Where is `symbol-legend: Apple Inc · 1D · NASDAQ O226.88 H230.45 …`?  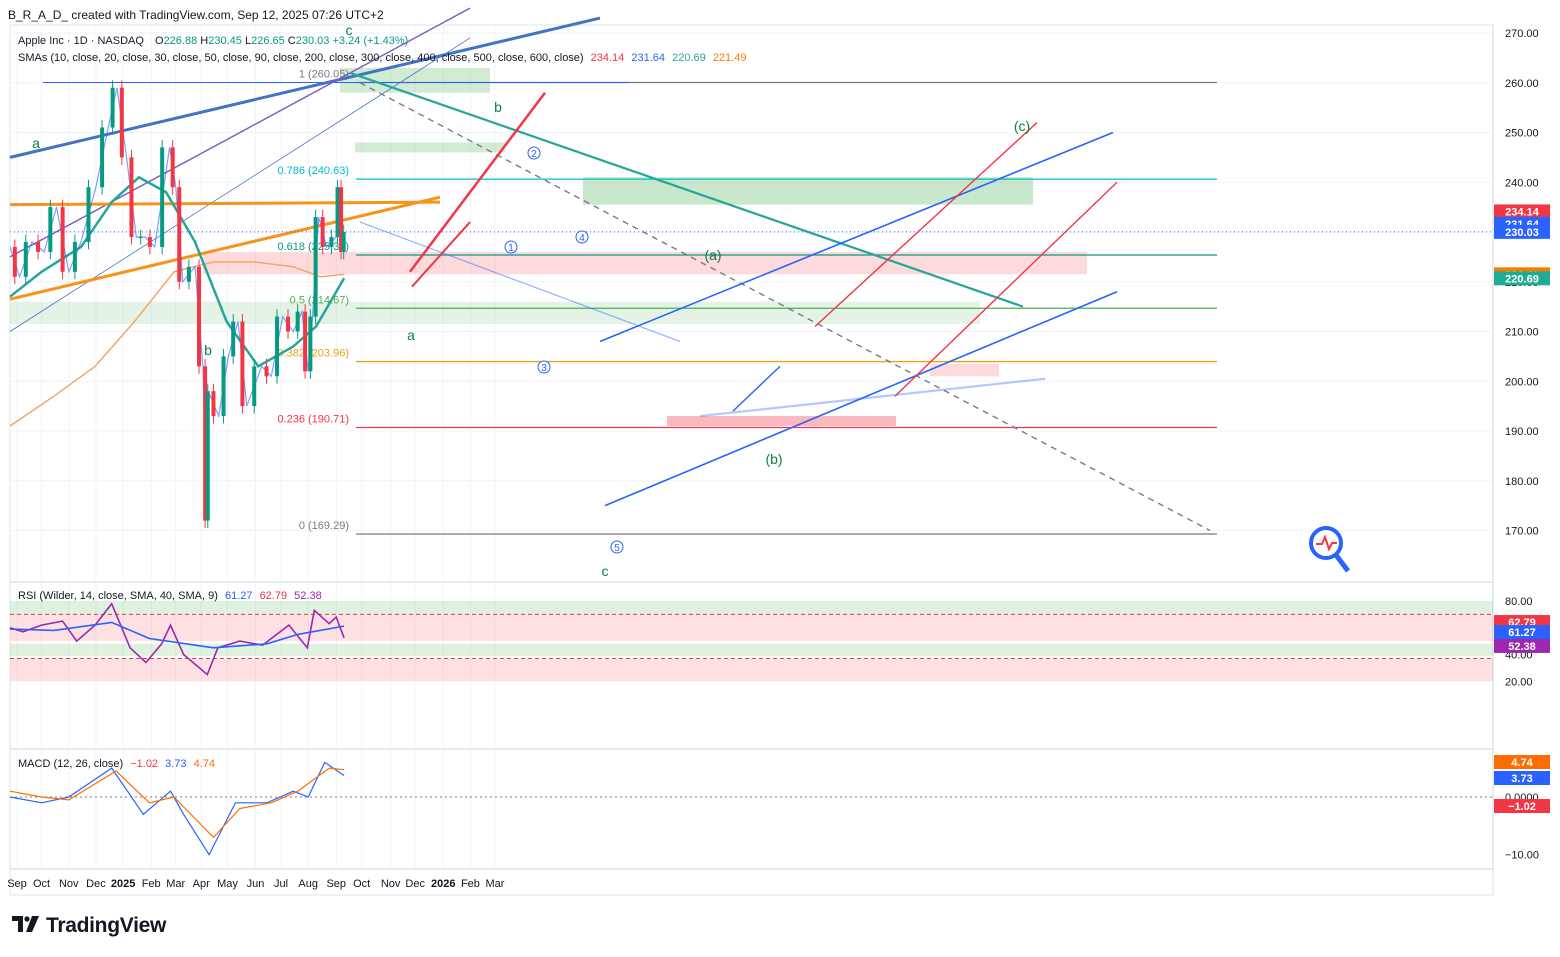
symbol-legend: Apple Inc · 1D · NASDAQ O226.88 H230.45 … is located at coordinates (213, 41).